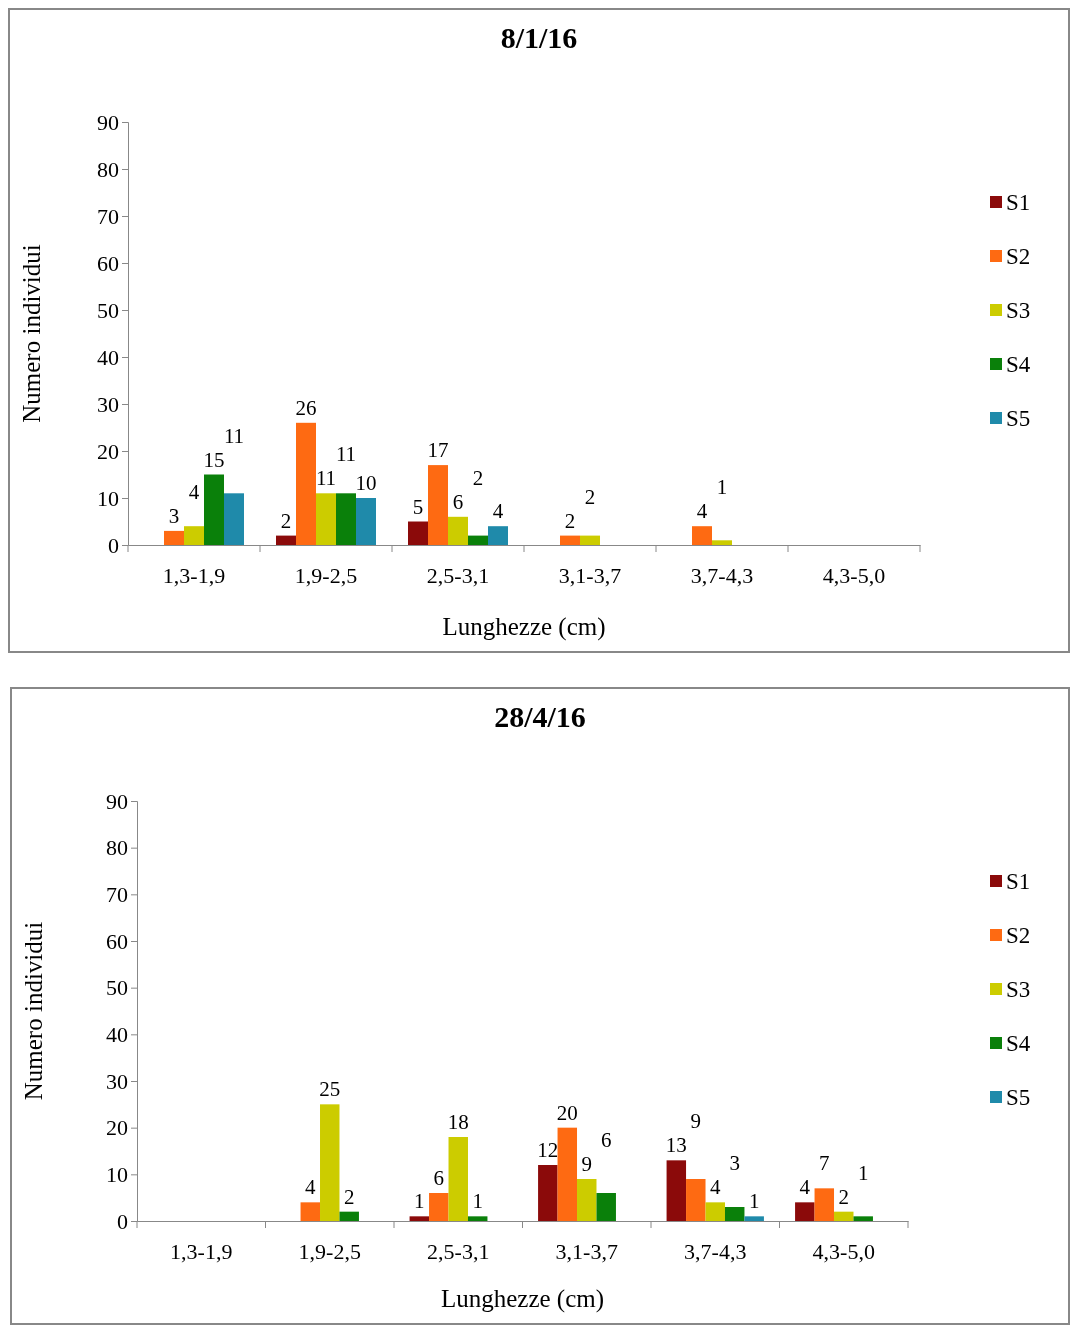 Image resolution: width=1070 pixels, height=1325 pixels. I want to click on data-label: 5, so click(418, 506).